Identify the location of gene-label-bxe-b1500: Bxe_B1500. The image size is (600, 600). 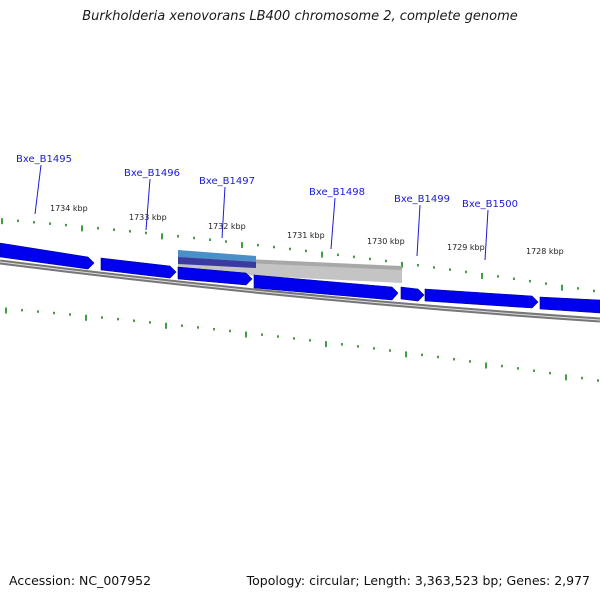
(490, 204).